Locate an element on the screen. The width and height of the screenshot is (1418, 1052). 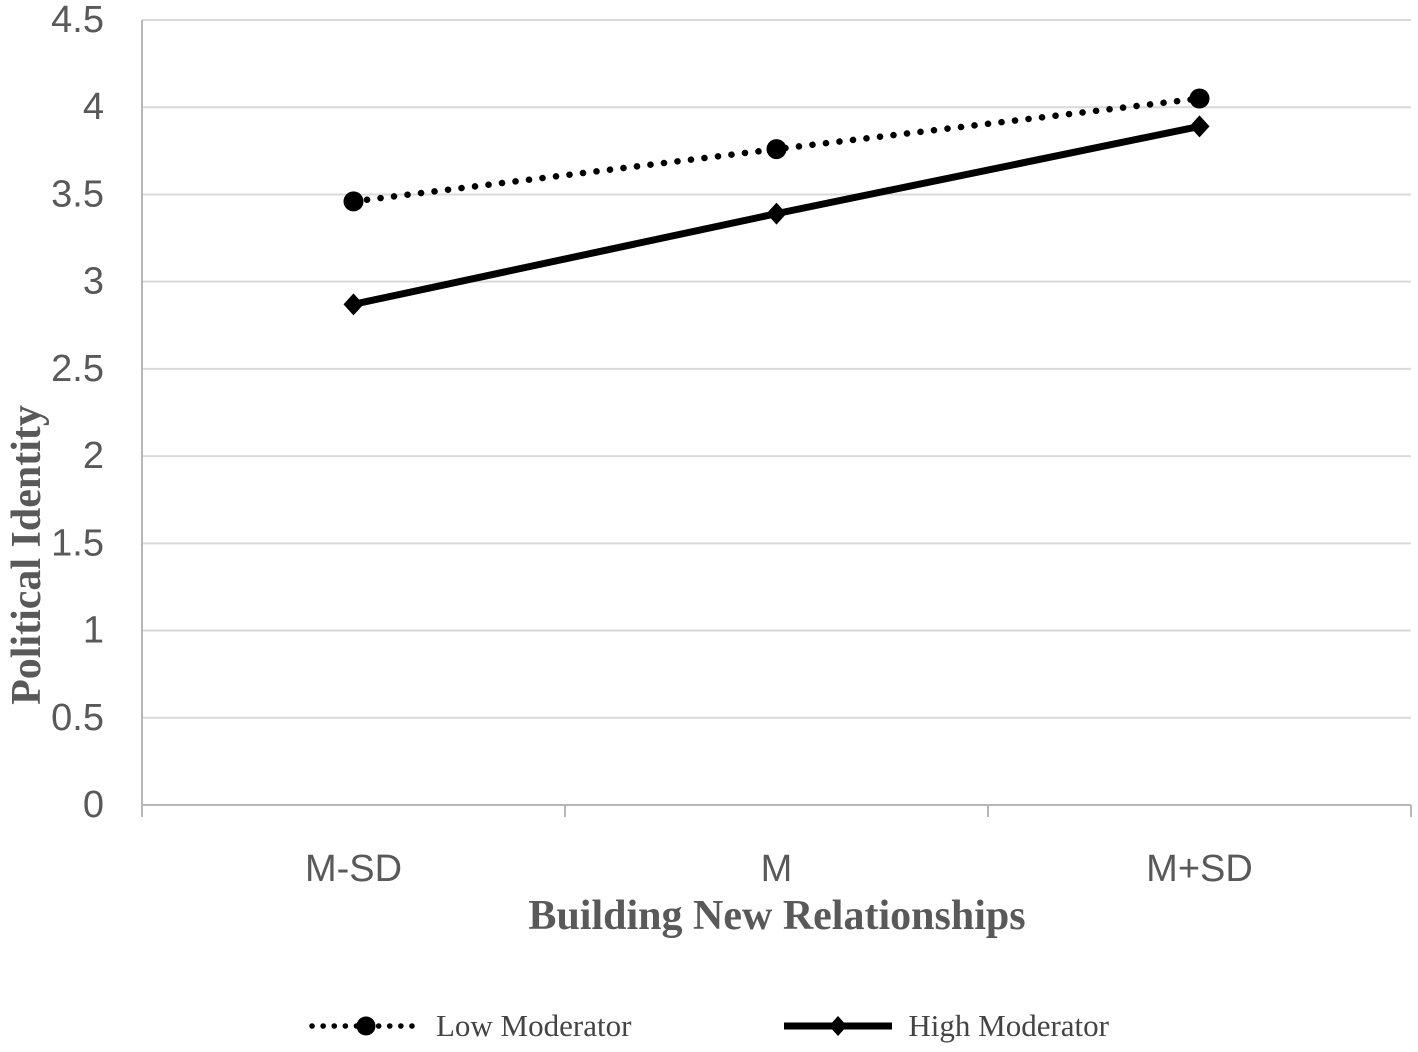
x-tick-label: M-SD is located at coordinates (353, 869).